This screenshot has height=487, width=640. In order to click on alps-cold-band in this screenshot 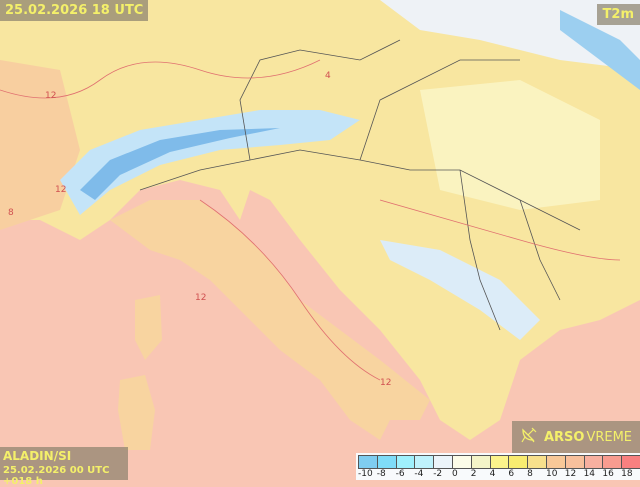, I will do `click(210, 162)`.